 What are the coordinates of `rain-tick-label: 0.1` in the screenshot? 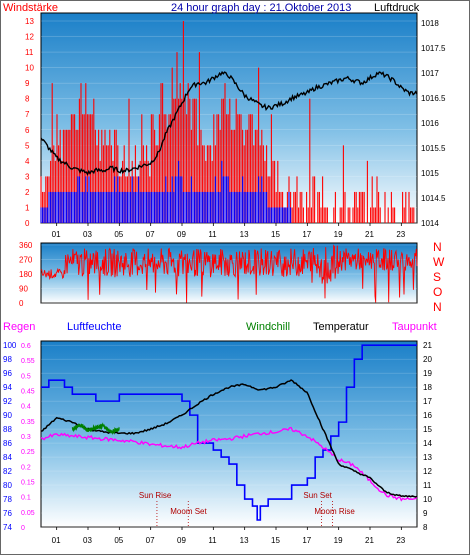 It's located at (26, 498).